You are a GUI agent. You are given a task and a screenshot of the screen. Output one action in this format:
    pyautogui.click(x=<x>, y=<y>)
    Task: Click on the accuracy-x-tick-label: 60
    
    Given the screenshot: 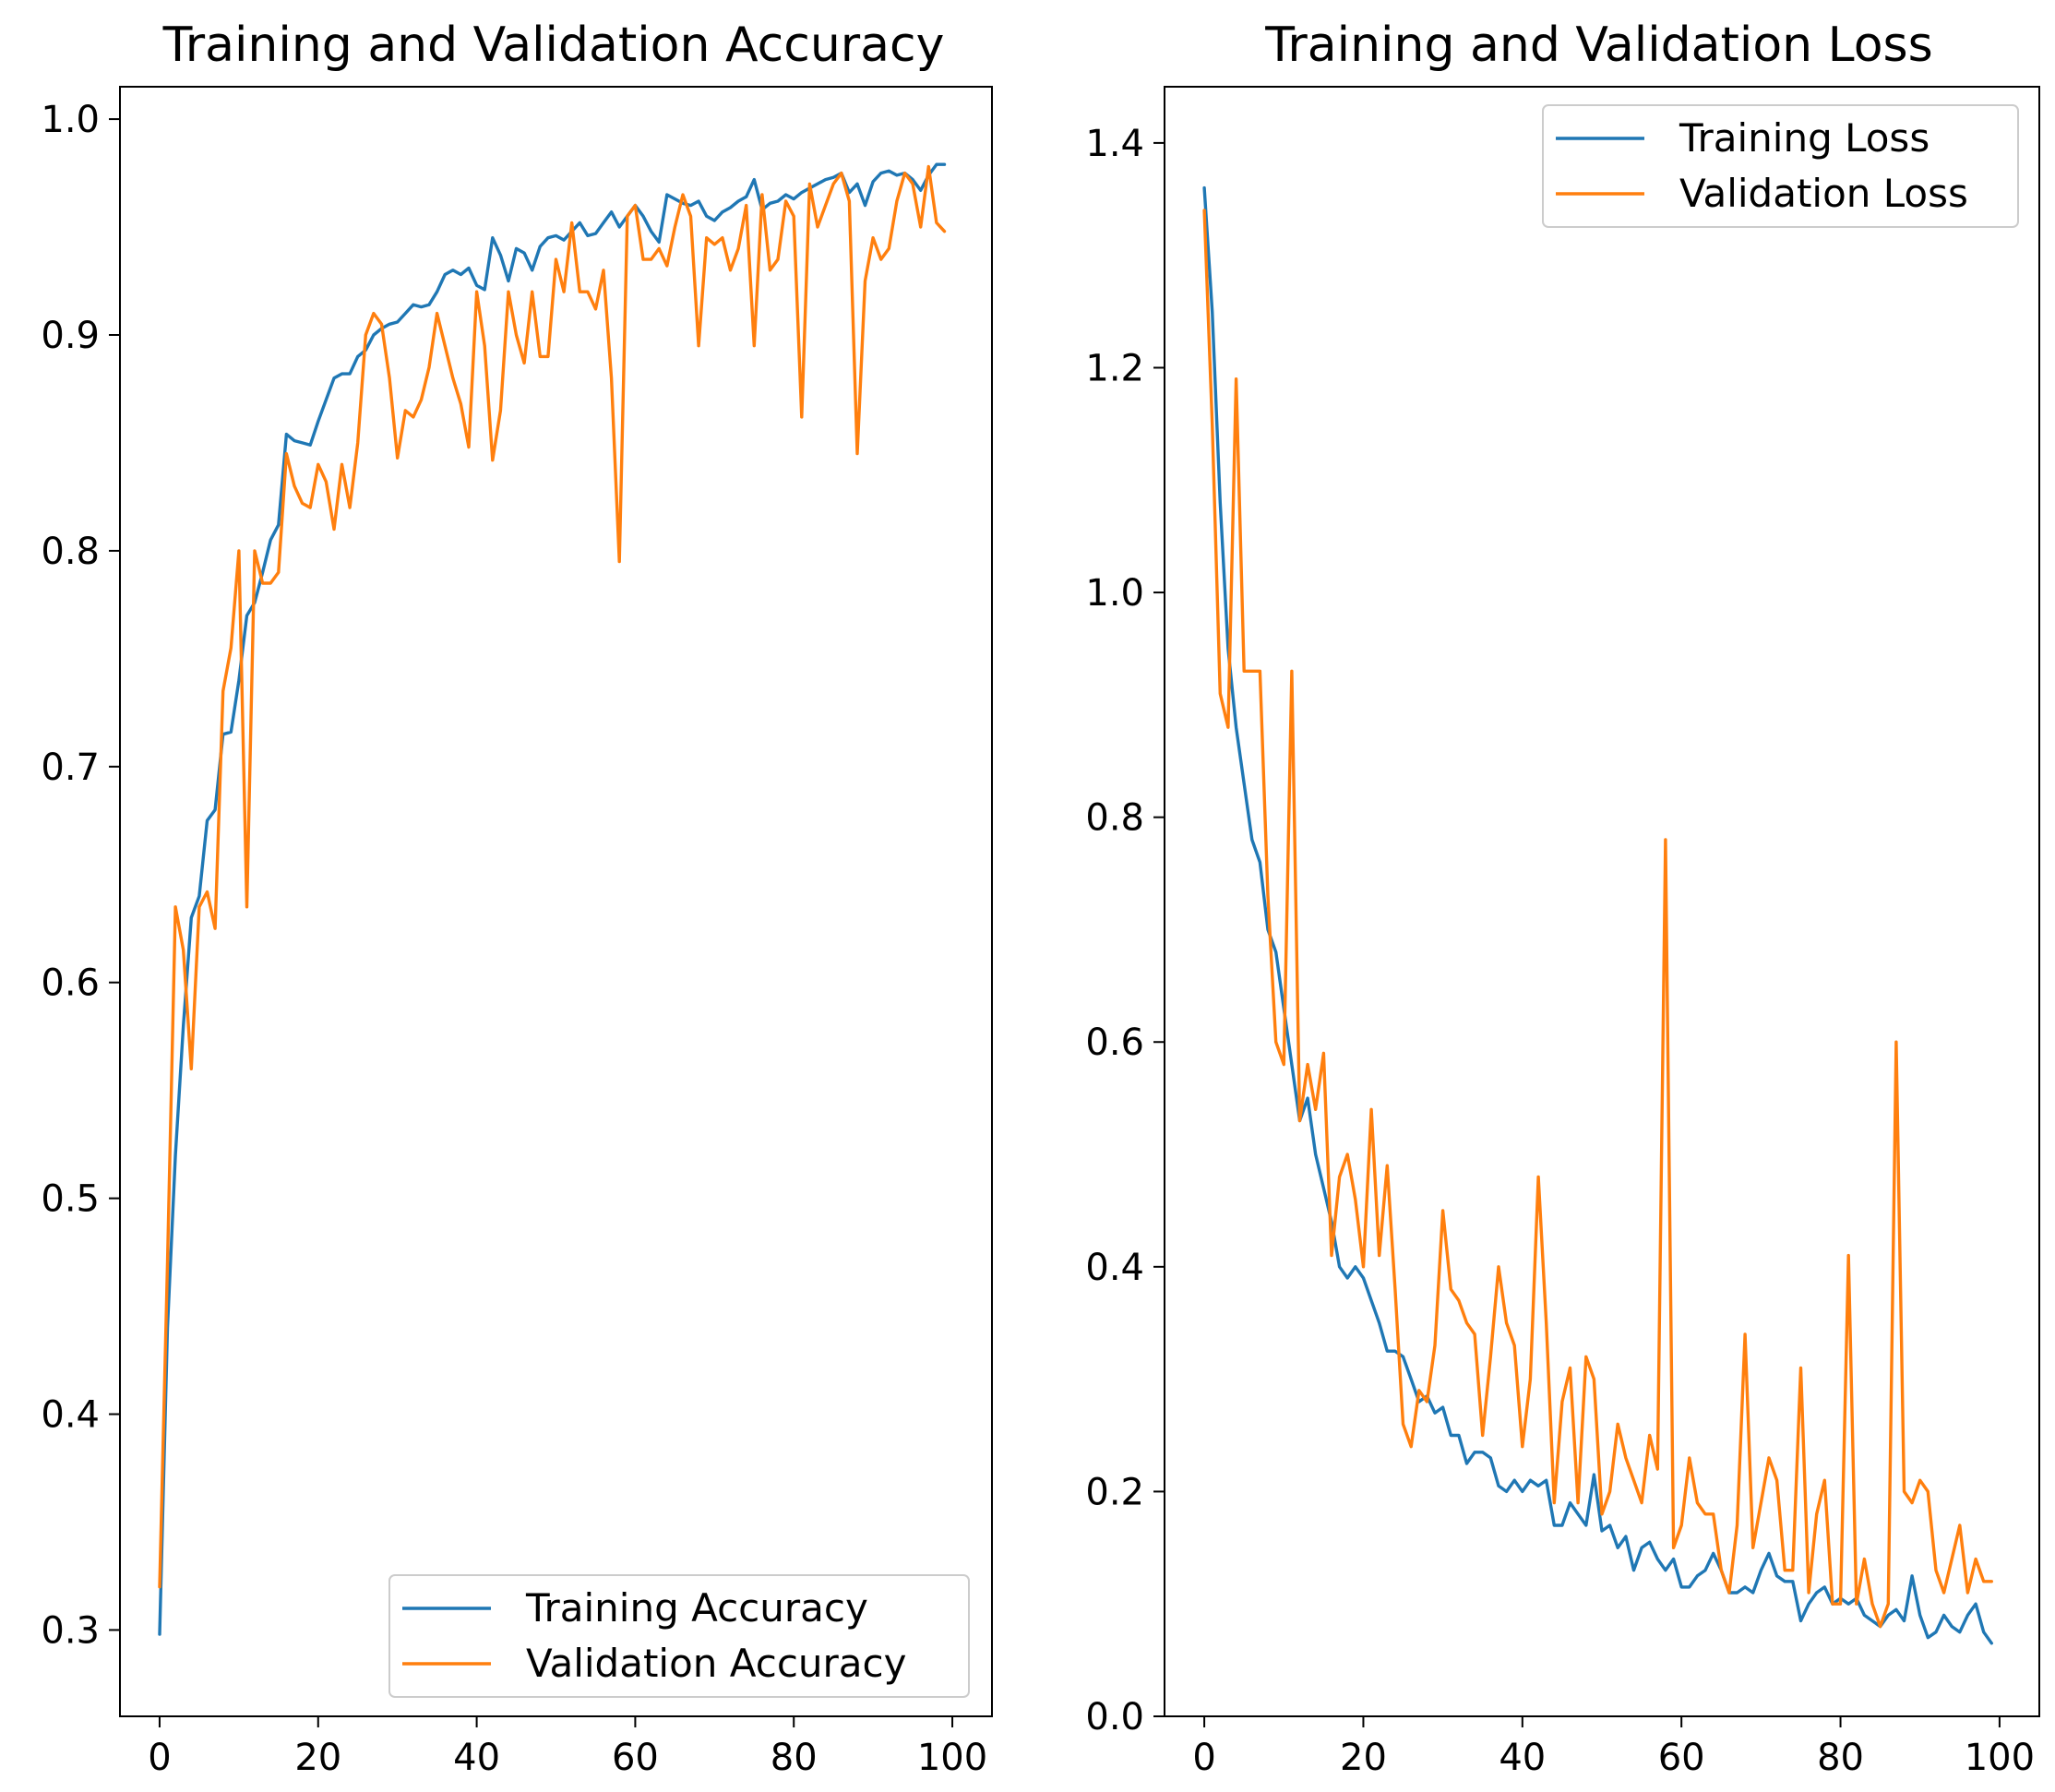 What is the action you would take?
    pyautogui.click(x=635, y=1758)
    